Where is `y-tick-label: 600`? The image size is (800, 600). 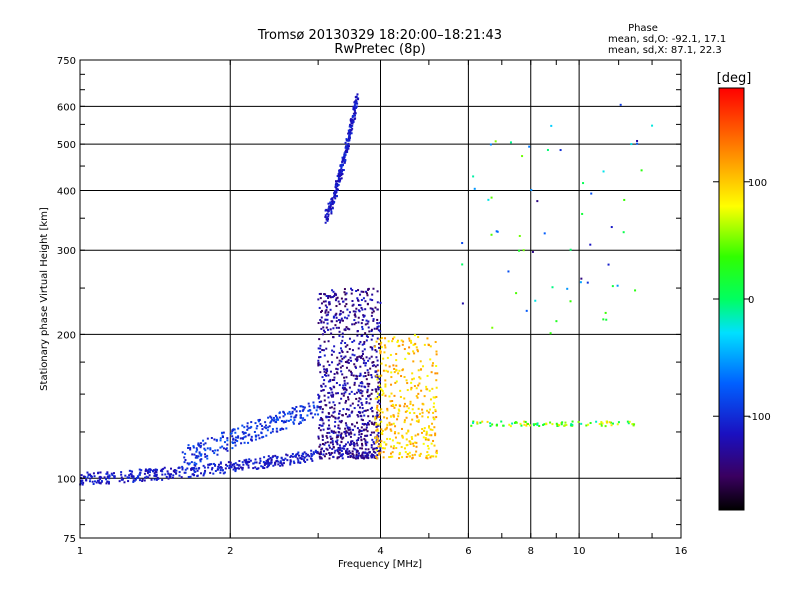
y-tick-label: 600 is located at coordinates (66, 107).